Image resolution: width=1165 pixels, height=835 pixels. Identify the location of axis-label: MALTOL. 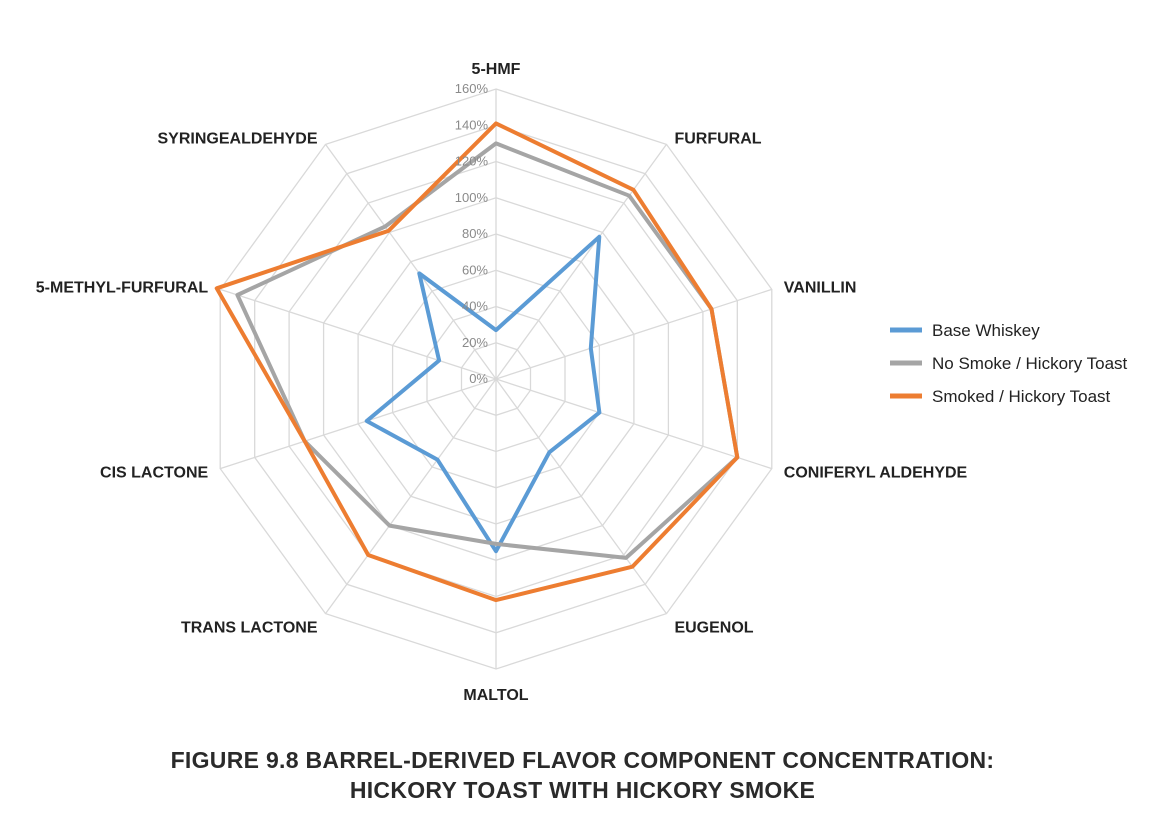
(495, 695).